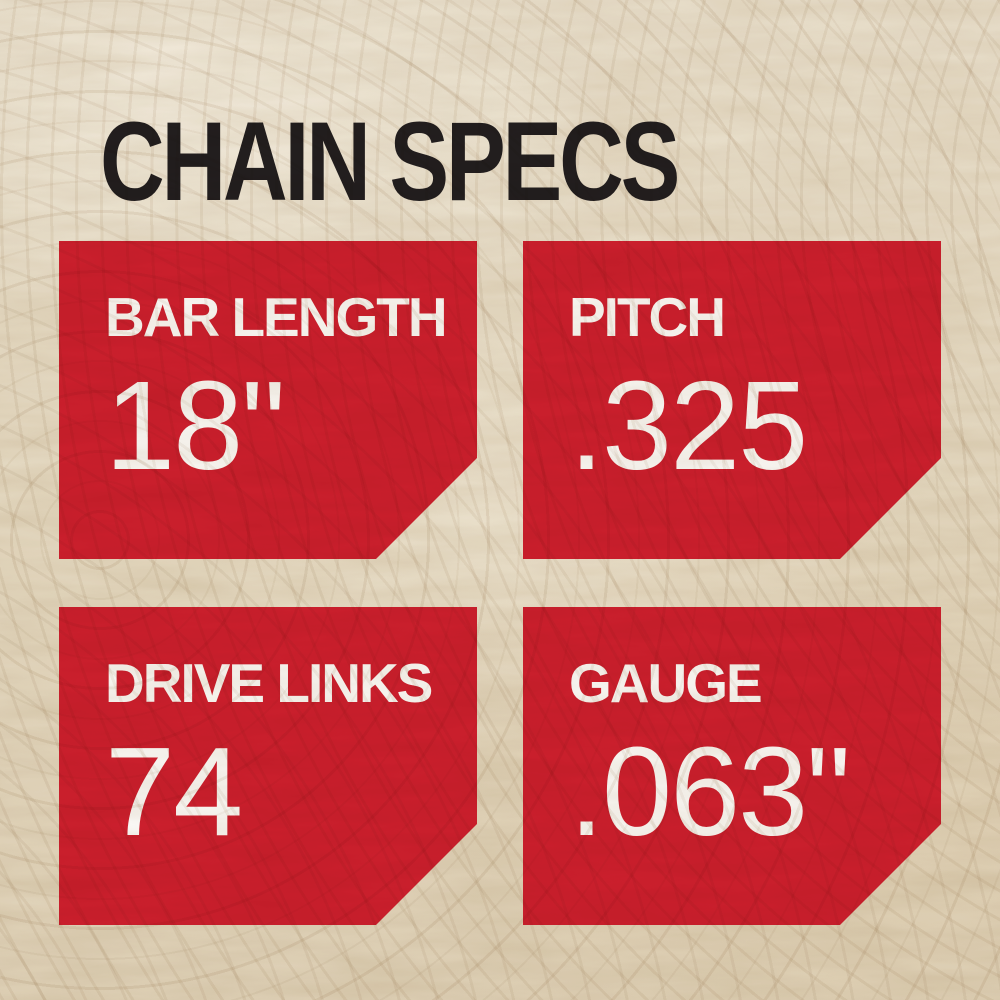  What do you see at coordinates (665, 683) in the screenshot?
I see `spec-label-gauge: GAUGE` at bounding box center [665, 683].